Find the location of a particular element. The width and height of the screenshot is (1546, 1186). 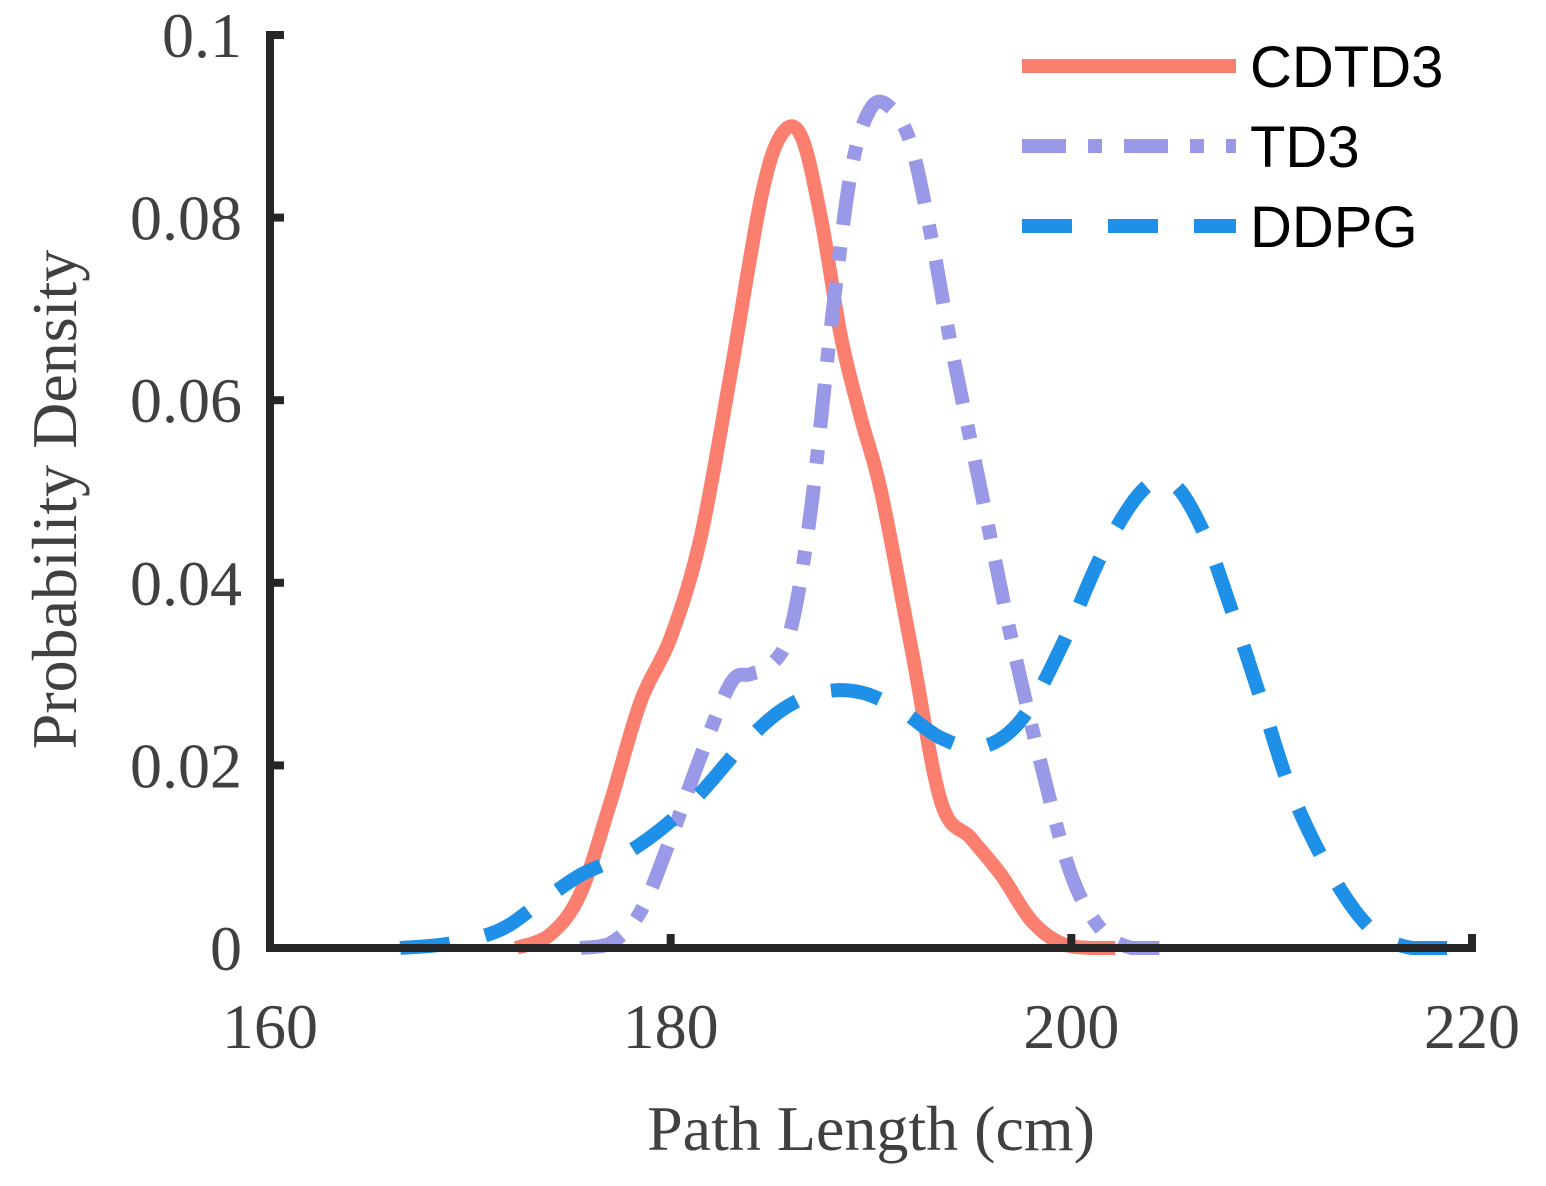

x-tick-label: 220 is located at coordinates (1472, 1026).